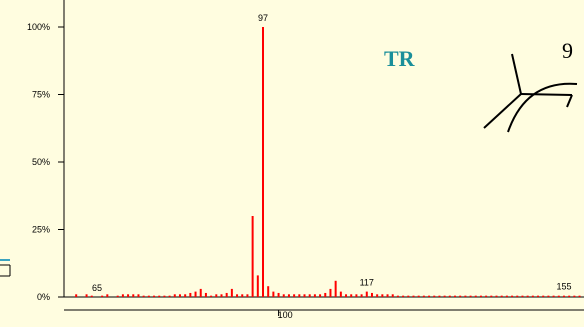 The height and width of the screenshot is (327, 584). What do you see at coordinates (41, 95) in the screenshot?
I see `y-tick-label: 75%` at bounding box center [41, 95].